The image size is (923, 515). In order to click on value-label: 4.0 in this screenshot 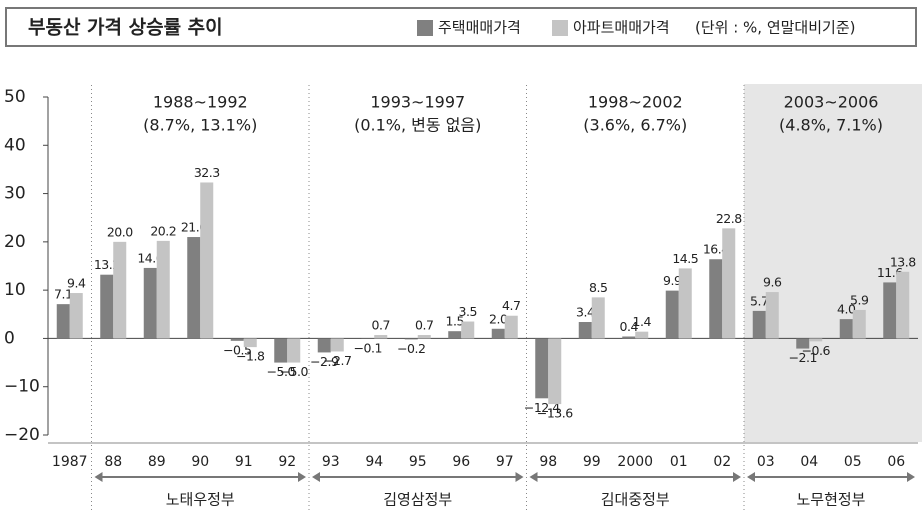, I will do `click(846, 309)`.